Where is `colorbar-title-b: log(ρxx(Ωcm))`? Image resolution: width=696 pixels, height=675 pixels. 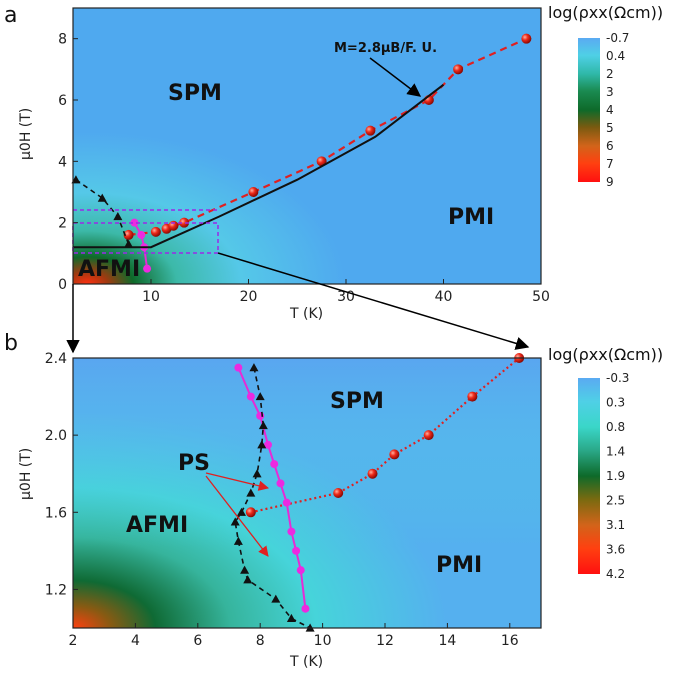 colorbar-title-b: log(ρxx(Ωcm)) is located at coordinates (605, 354).